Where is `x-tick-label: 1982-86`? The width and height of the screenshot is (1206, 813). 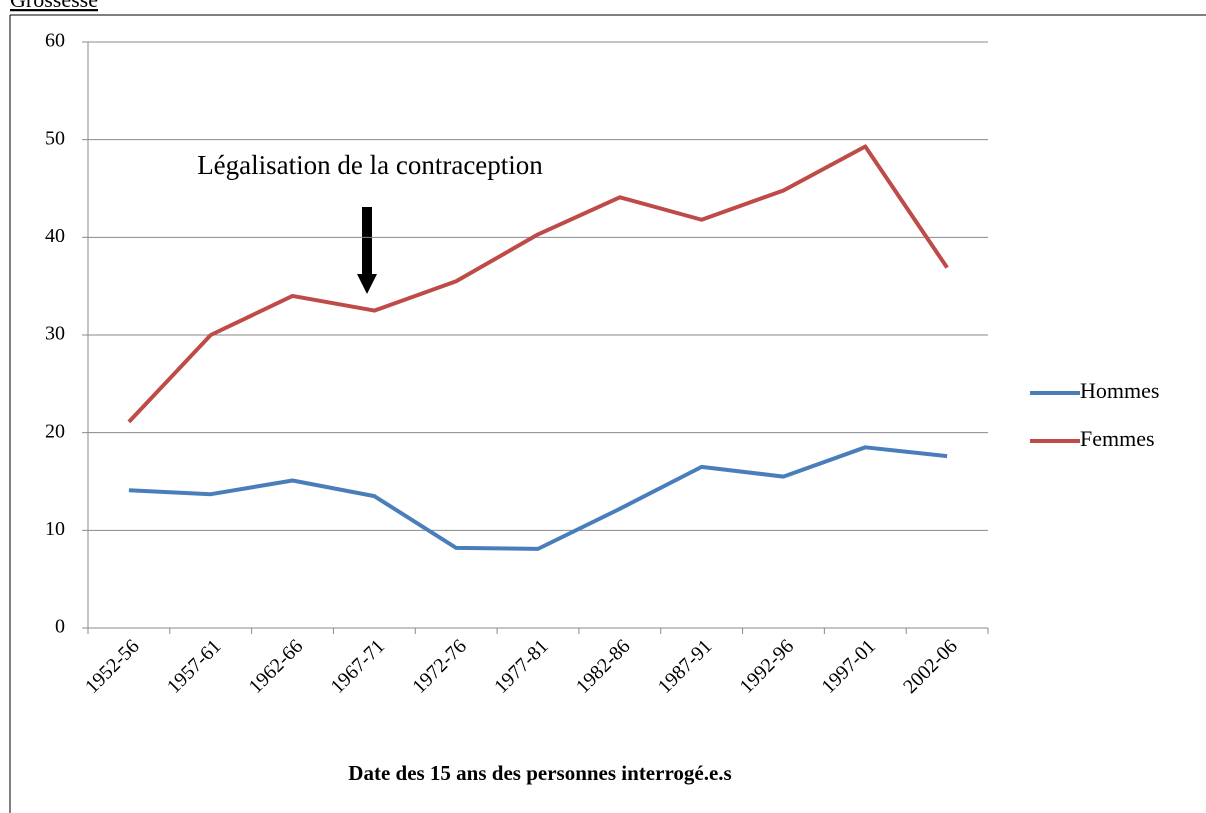
x-tick-label: 1982-86 is located at coordinates (603, 666).